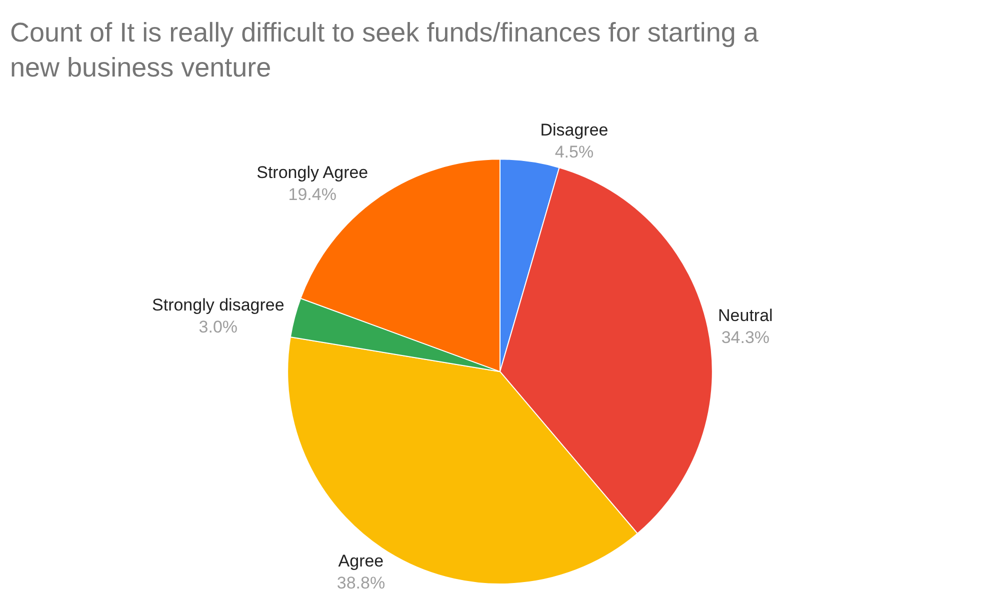 This screenshot has width=1000, height=594. I want to click on slice-label: Disagree, so click(574, 130).